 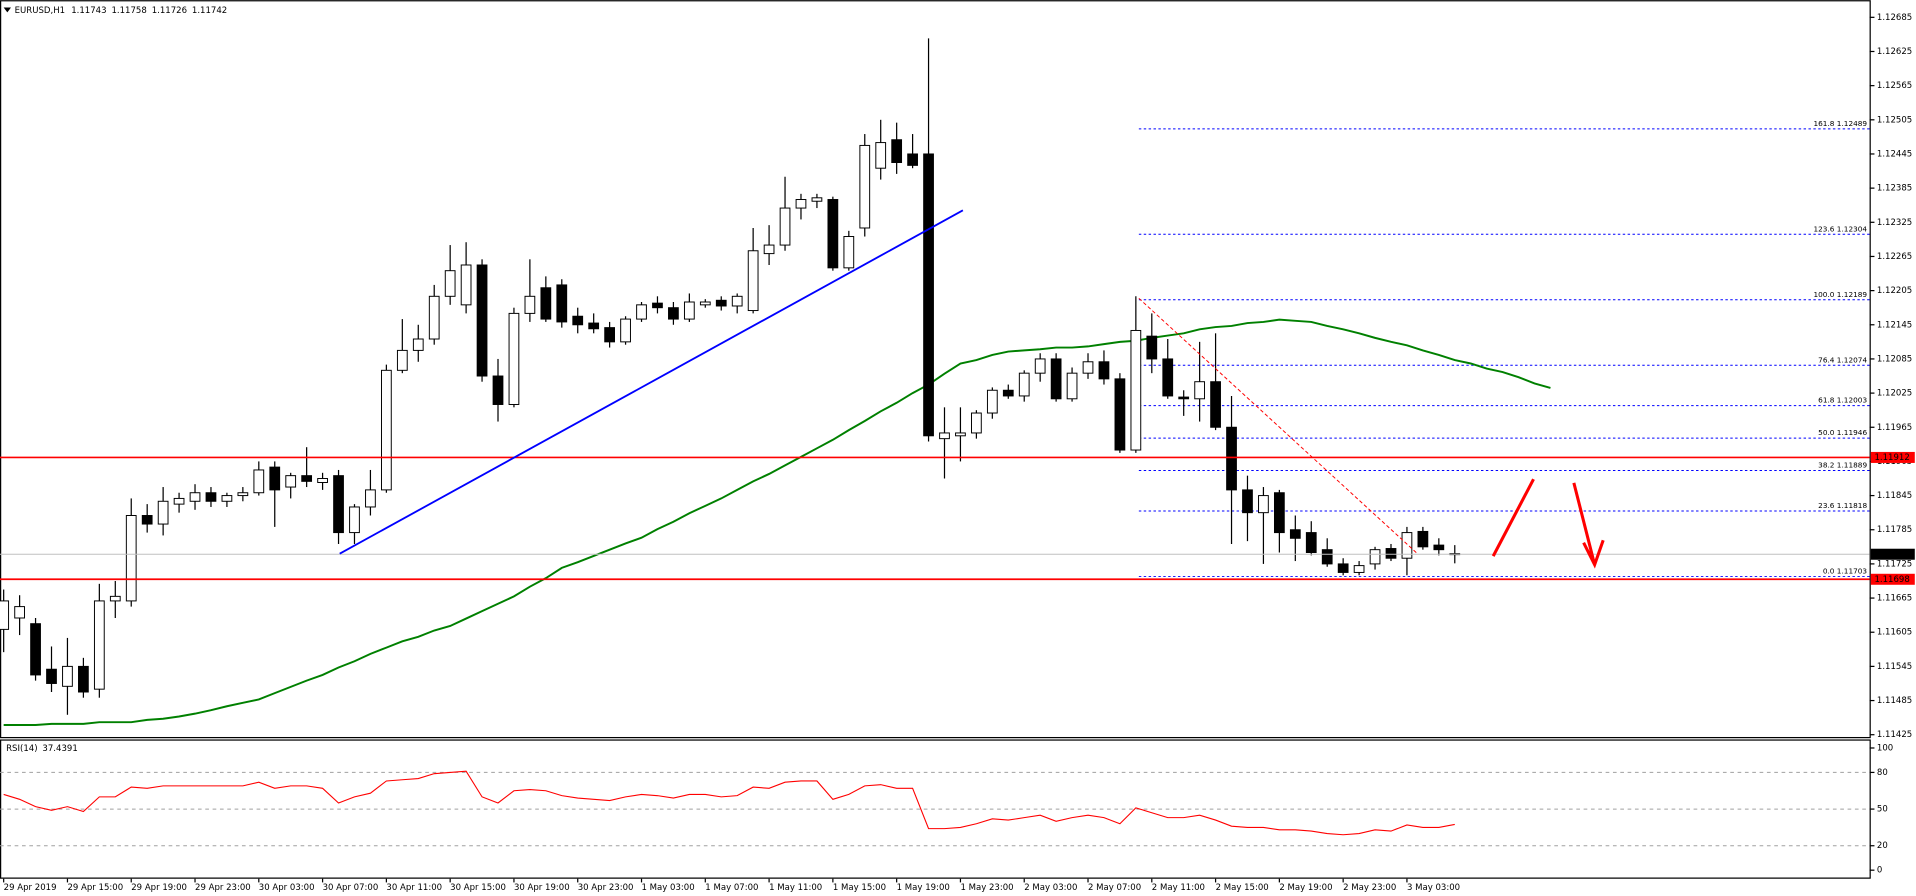 I want to click on x-tick-label: 1 May 07:00, so click(x=731, y=888).